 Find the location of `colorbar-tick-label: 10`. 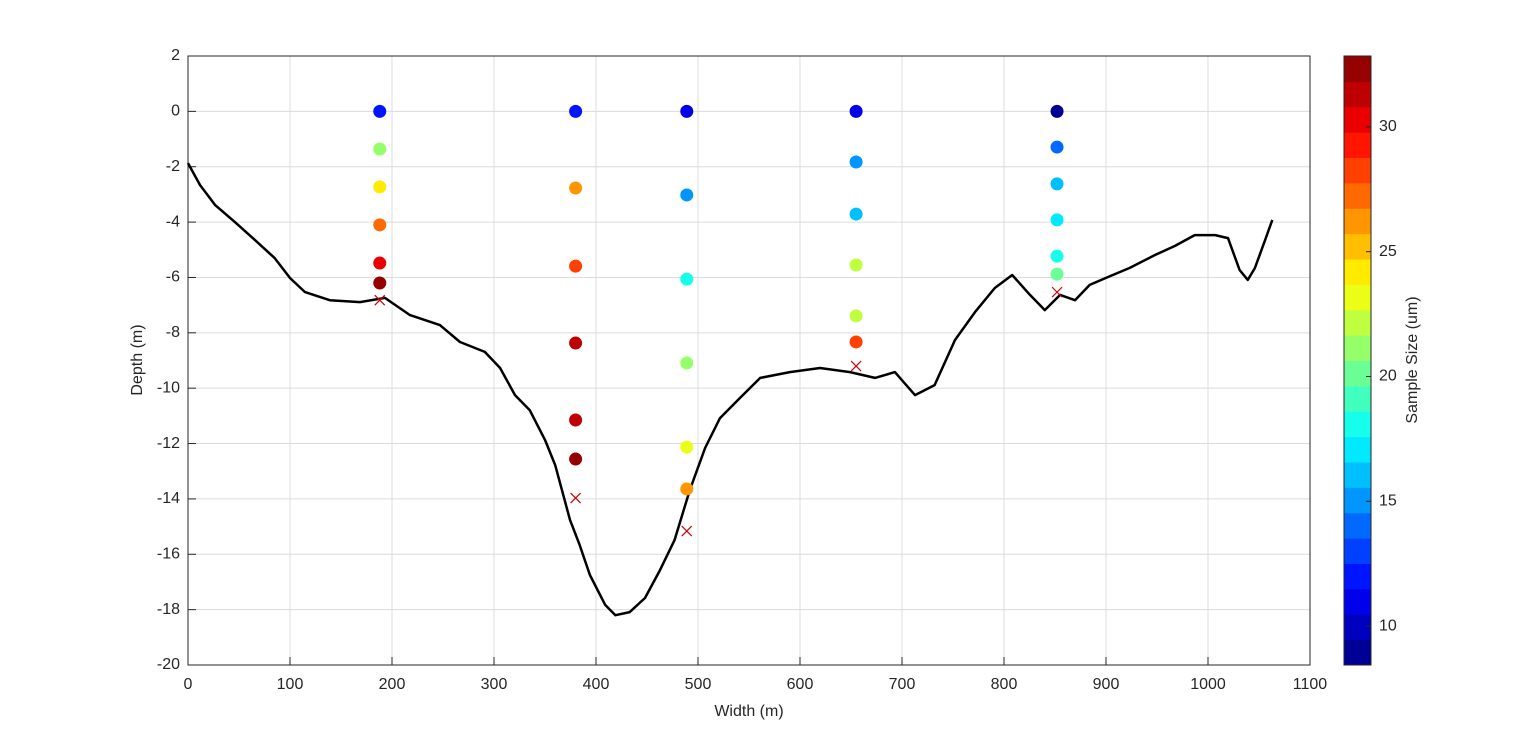

colorbar-tick-label: 10 is located at coordinates (1388, 625).